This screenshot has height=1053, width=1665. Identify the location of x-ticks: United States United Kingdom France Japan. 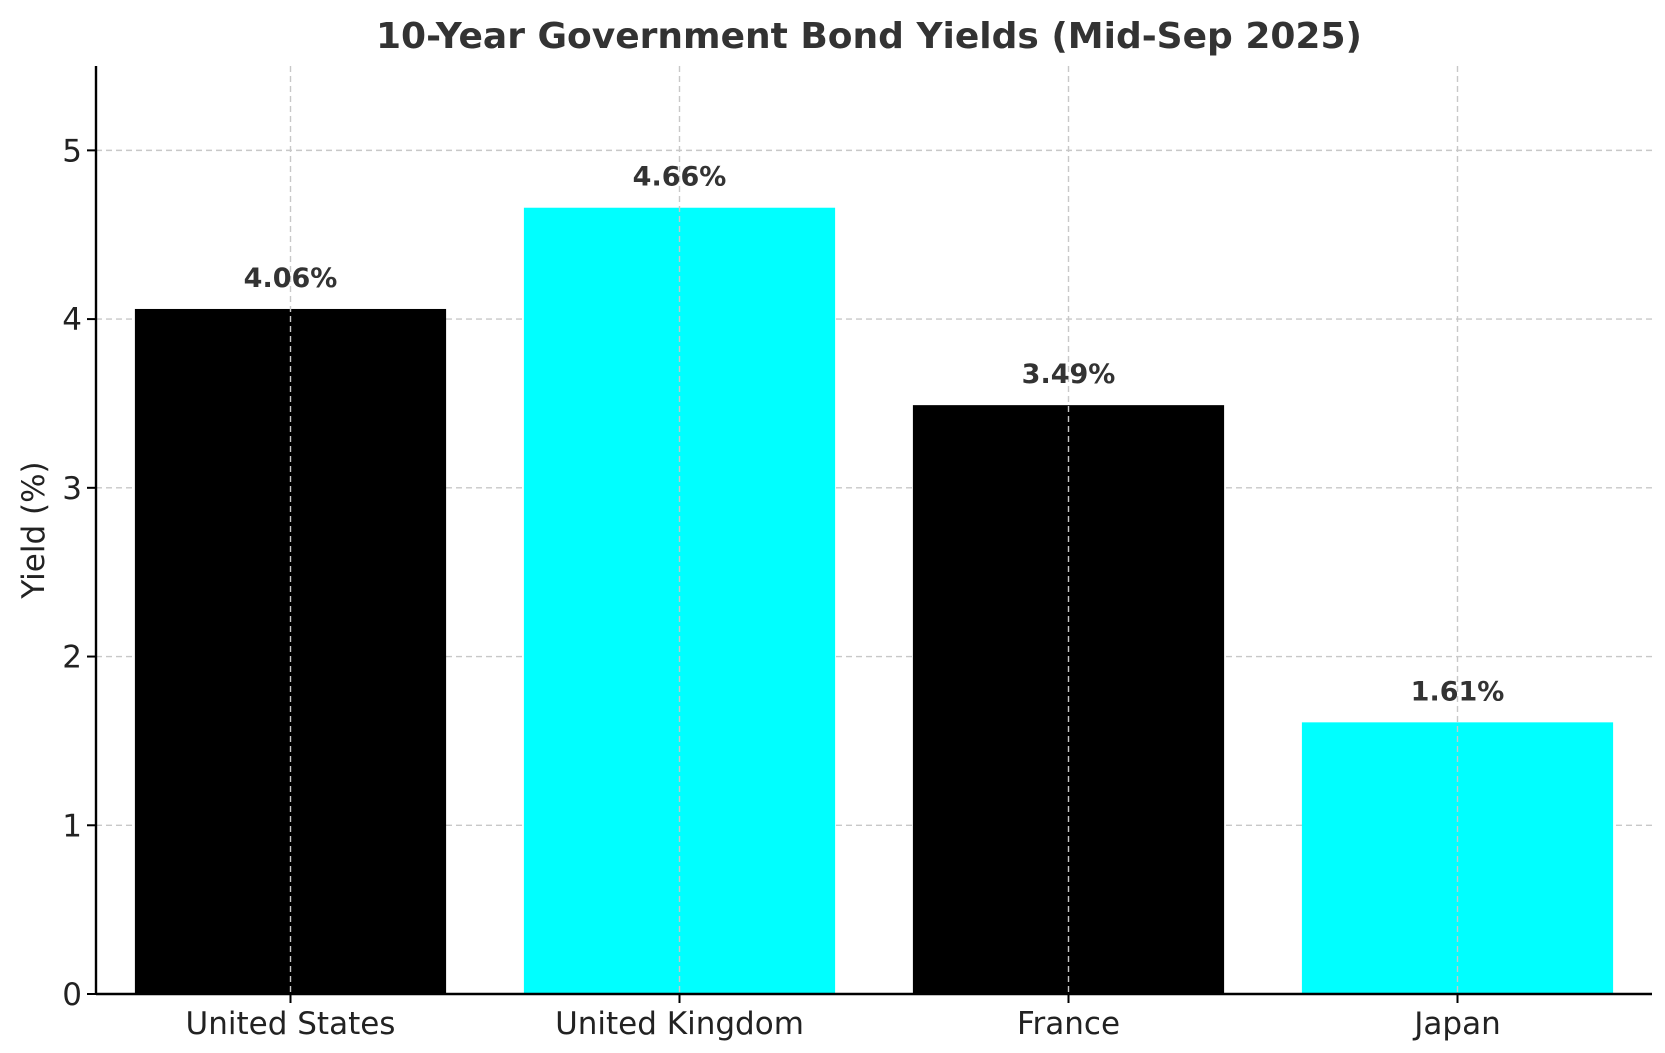
(843, 1018).